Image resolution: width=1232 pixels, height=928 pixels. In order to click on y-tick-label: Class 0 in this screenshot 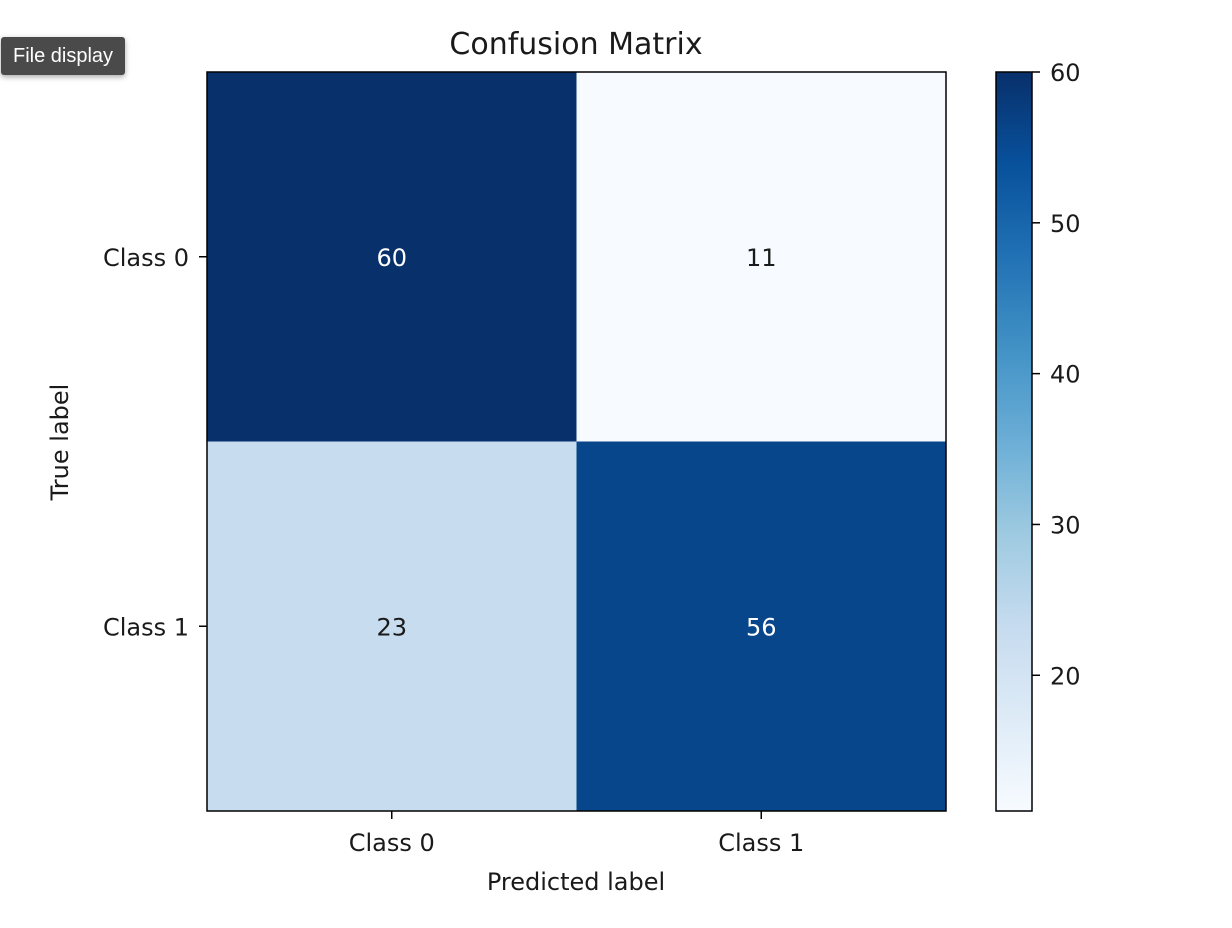, I will do `click(146, 258)`.